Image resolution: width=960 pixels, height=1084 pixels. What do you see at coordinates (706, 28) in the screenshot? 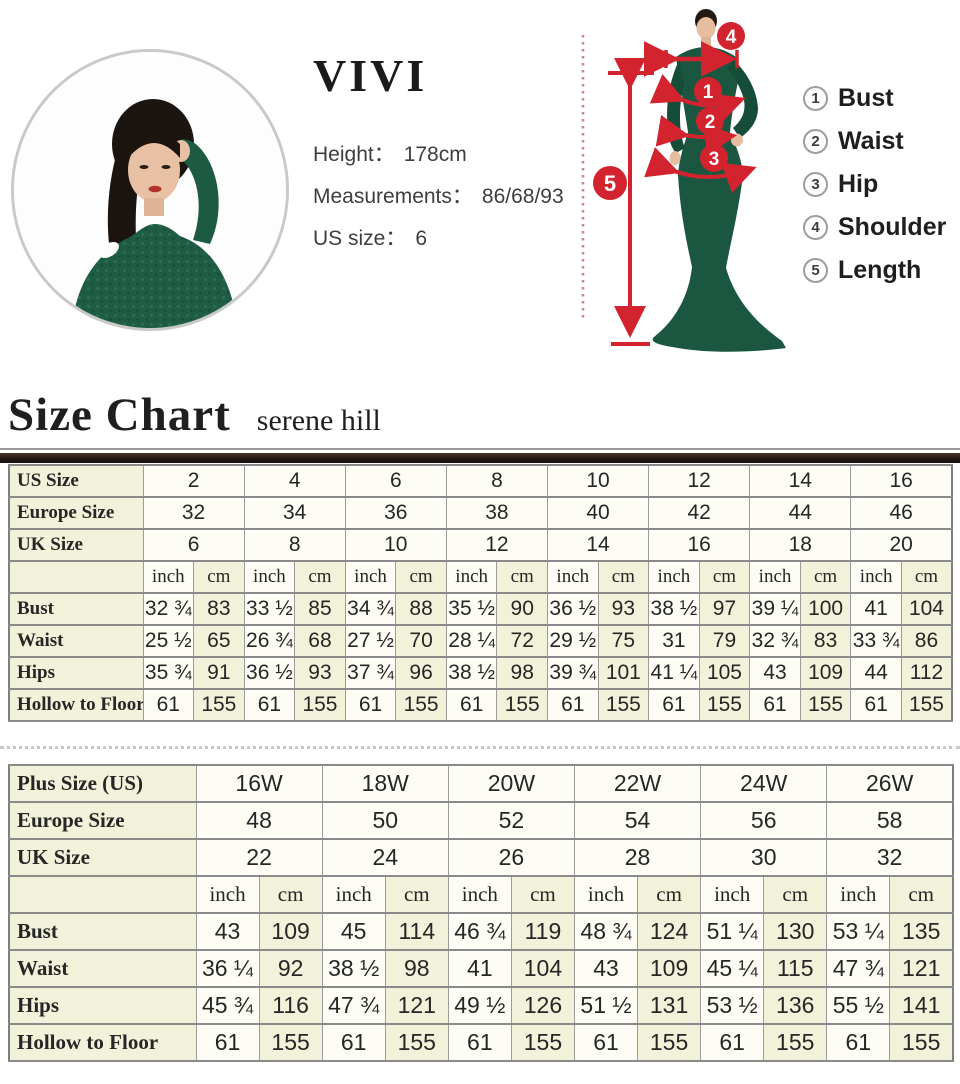
I see `figure-face` at bounding box center [706, 28].